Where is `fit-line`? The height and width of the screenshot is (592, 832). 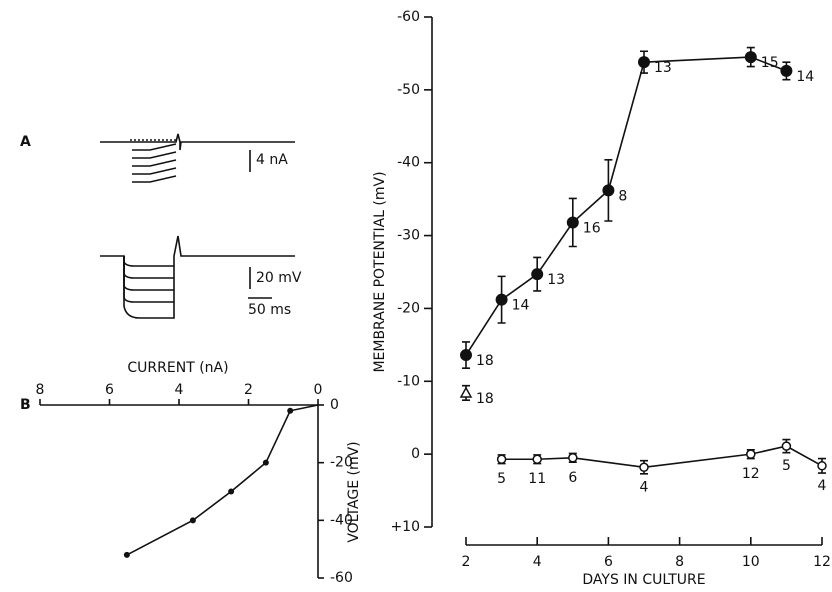 fit-line is located at coordinates (222, 480).